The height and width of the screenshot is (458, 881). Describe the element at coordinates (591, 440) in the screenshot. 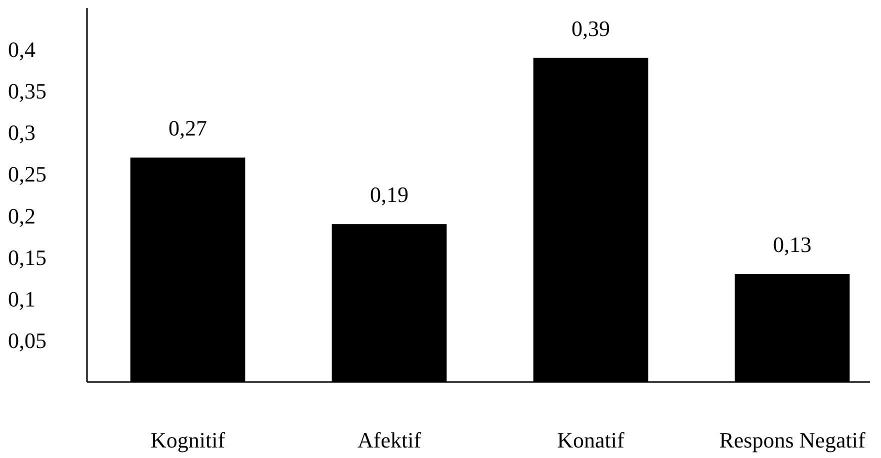

I see `x-tick-label: Konatif` at that location.